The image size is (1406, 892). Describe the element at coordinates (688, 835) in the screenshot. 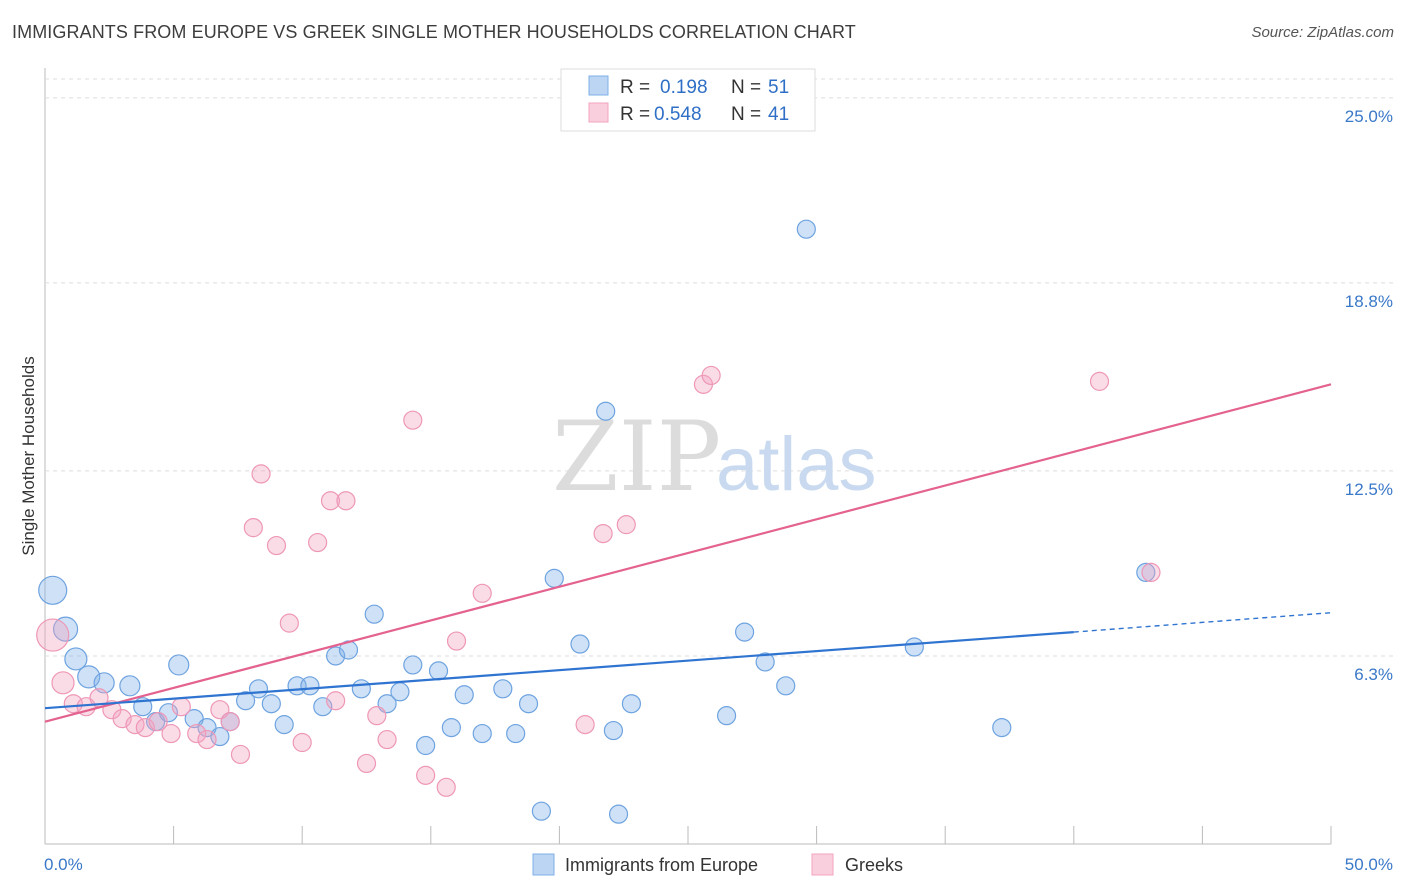

I see `x-ticks` at that location.